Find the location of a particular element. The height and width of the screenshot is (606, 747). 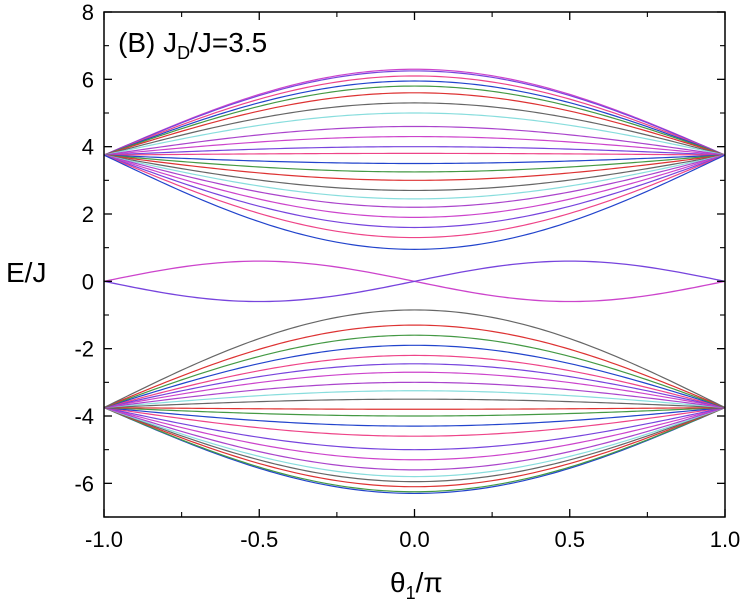

x-axis-label-subscript: 1 is located at coordinates (411, 593).